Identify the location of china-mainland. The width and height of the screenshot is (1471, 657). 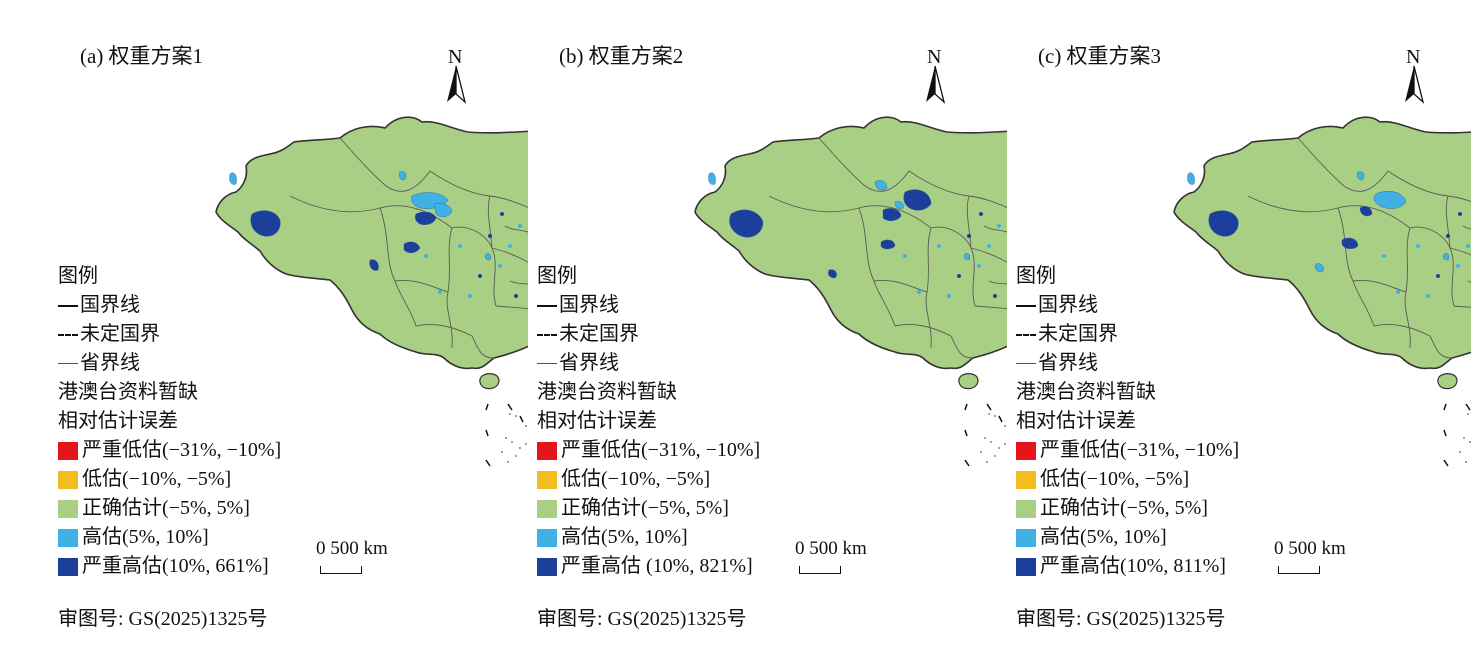
(371, 243).